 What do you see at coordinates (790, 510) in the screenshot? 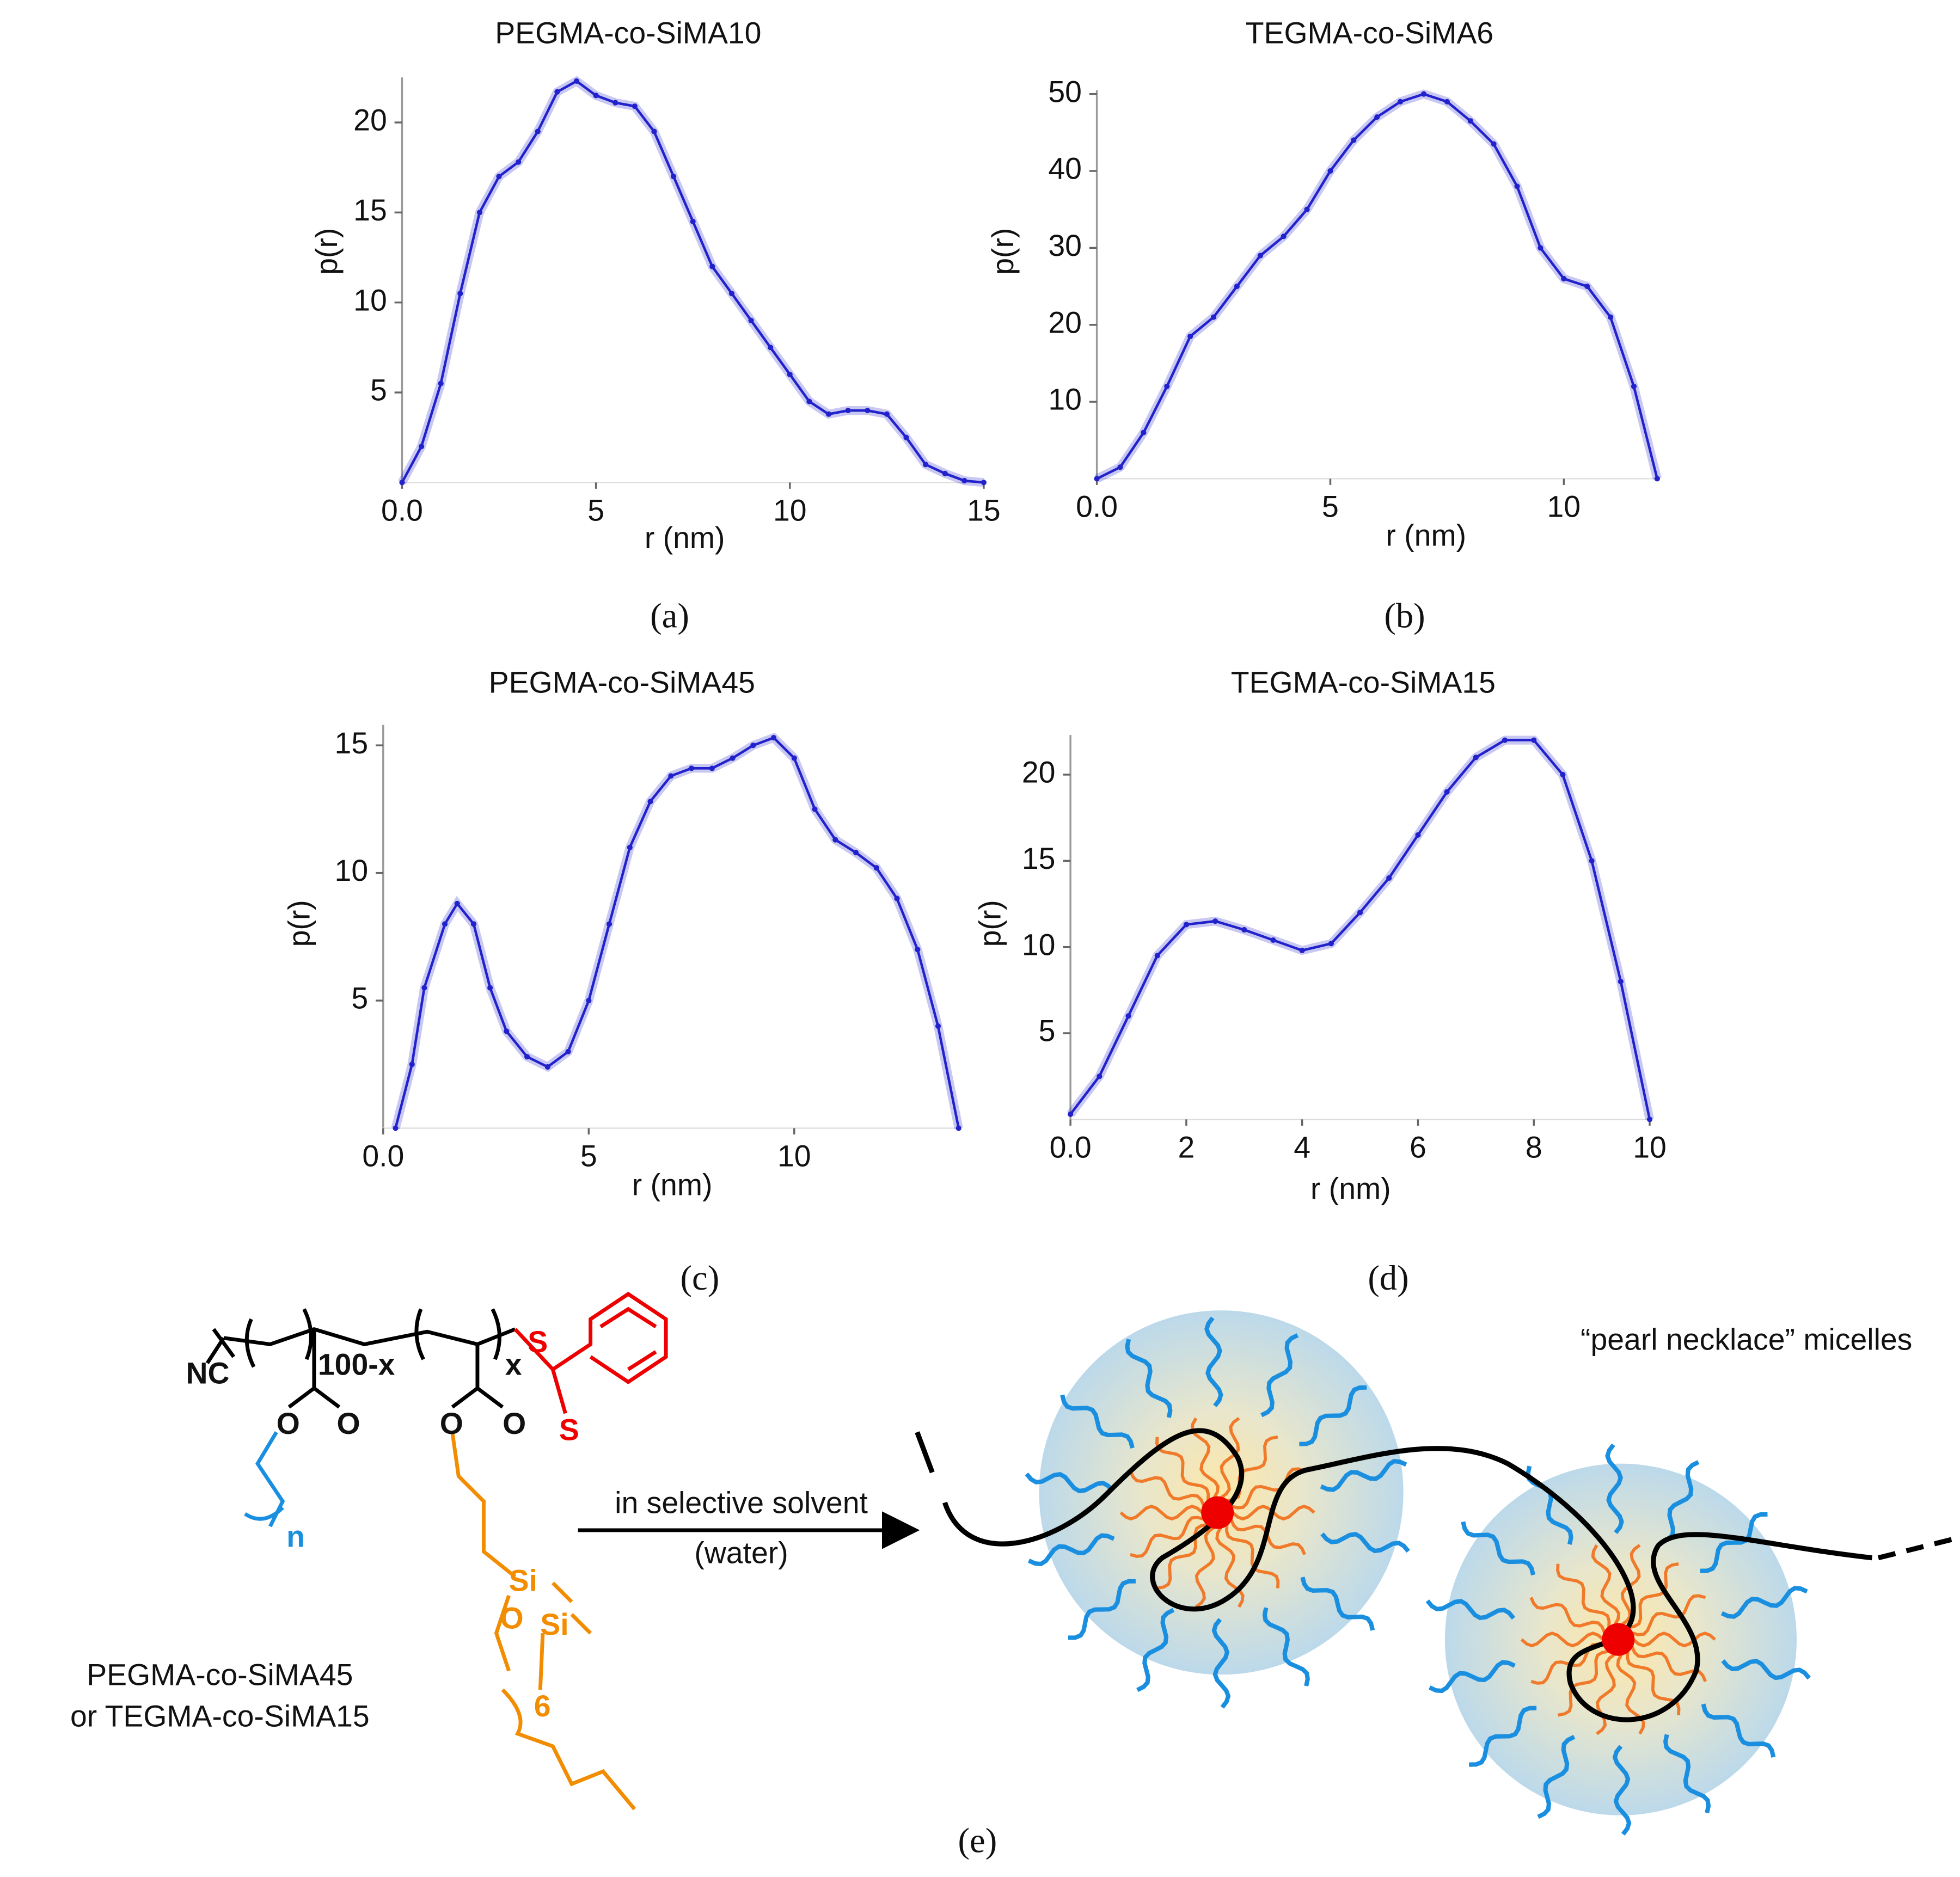
I see `x-tick-label: 10` at bounding box center [790, 510].